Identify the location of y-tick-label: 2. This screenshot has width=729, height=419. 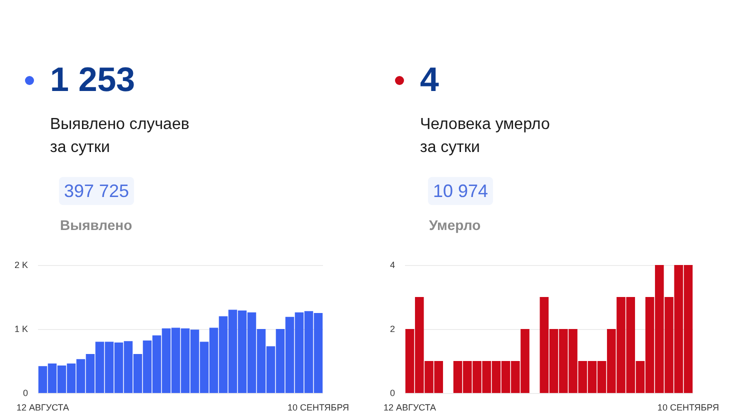
(392, 329).